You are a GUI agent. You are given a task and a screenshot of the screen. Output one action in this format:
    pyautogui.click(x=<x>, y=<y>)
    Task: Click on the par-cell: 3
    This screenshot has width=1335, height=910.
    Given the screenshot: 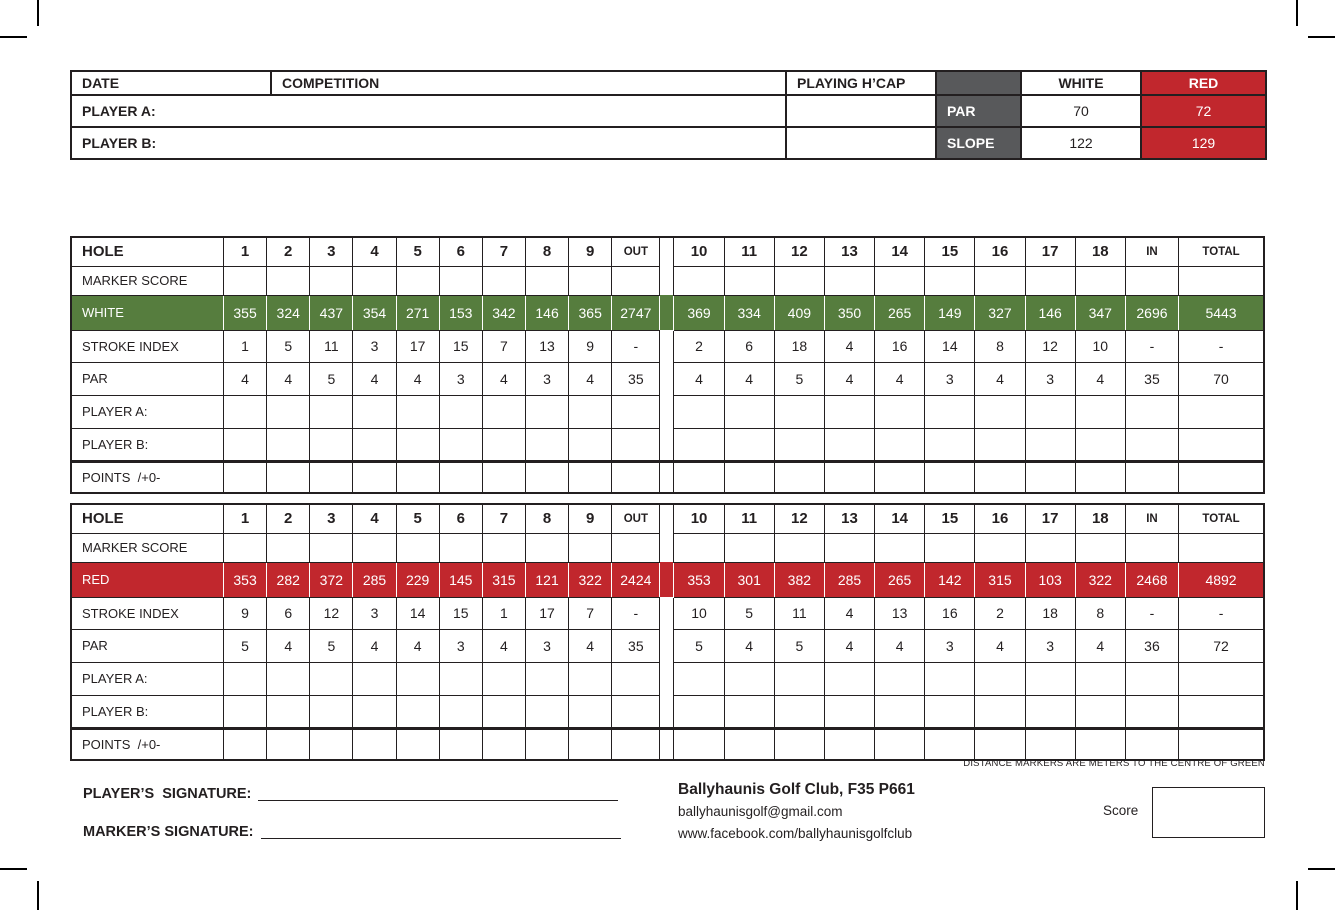 What is the action you would take?
    pyautogui.click(x=547, y=645)
    